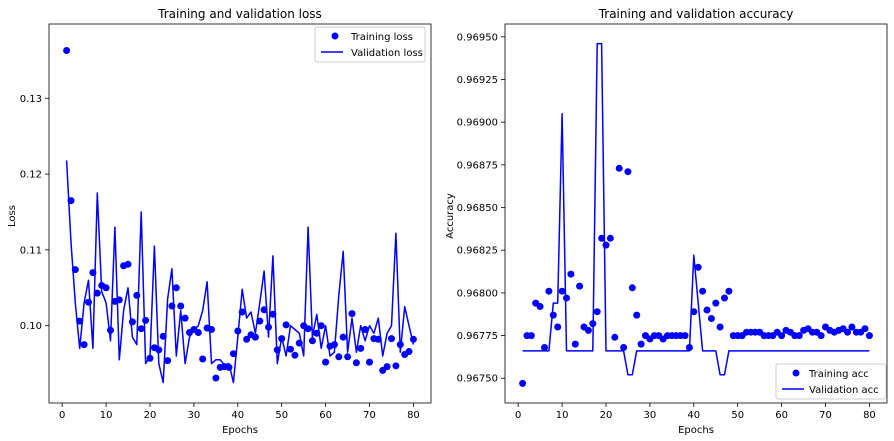 The height and width of the screenshot is (441, 894). I want to click on accuracy-chart-ytick-label: 0.96900, so click(477, 123).